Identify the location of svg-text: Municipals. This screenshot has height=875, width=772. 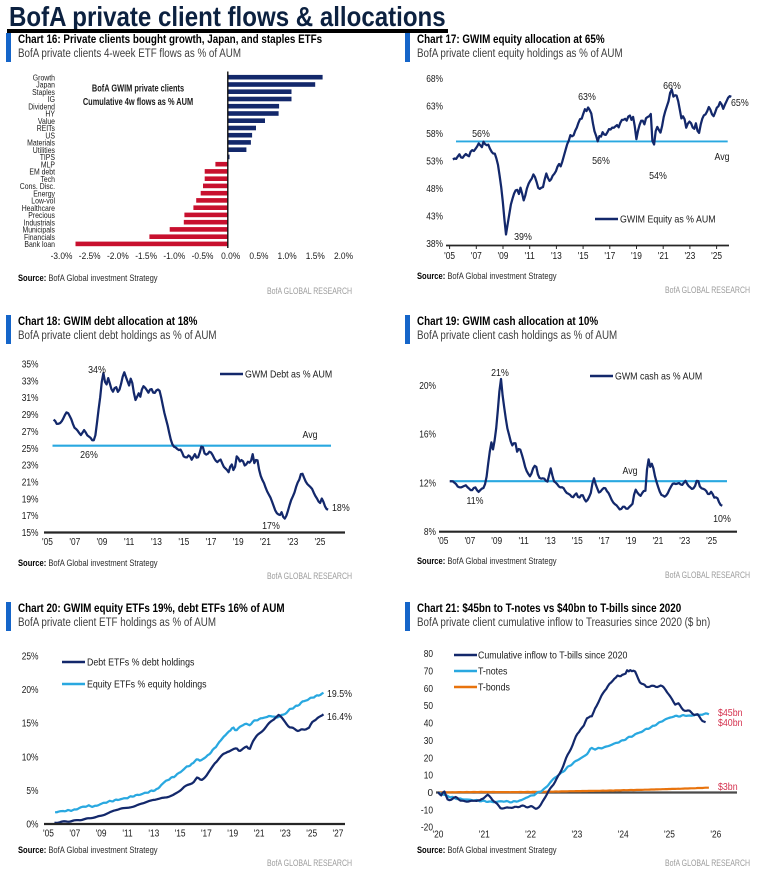
(39, 230).